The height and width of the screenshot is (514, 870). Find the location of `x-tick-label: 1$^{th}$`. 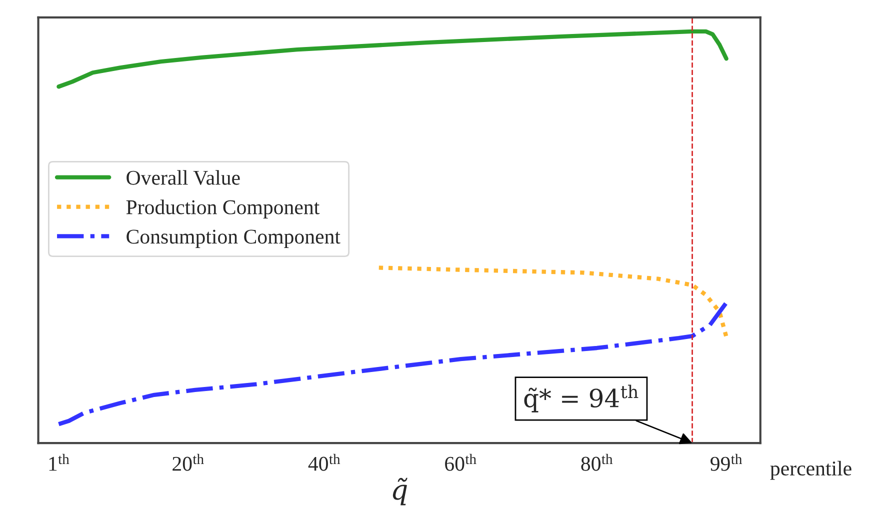

x-tick-label: 1$^{th}$ is located at coordinates (59, 462).